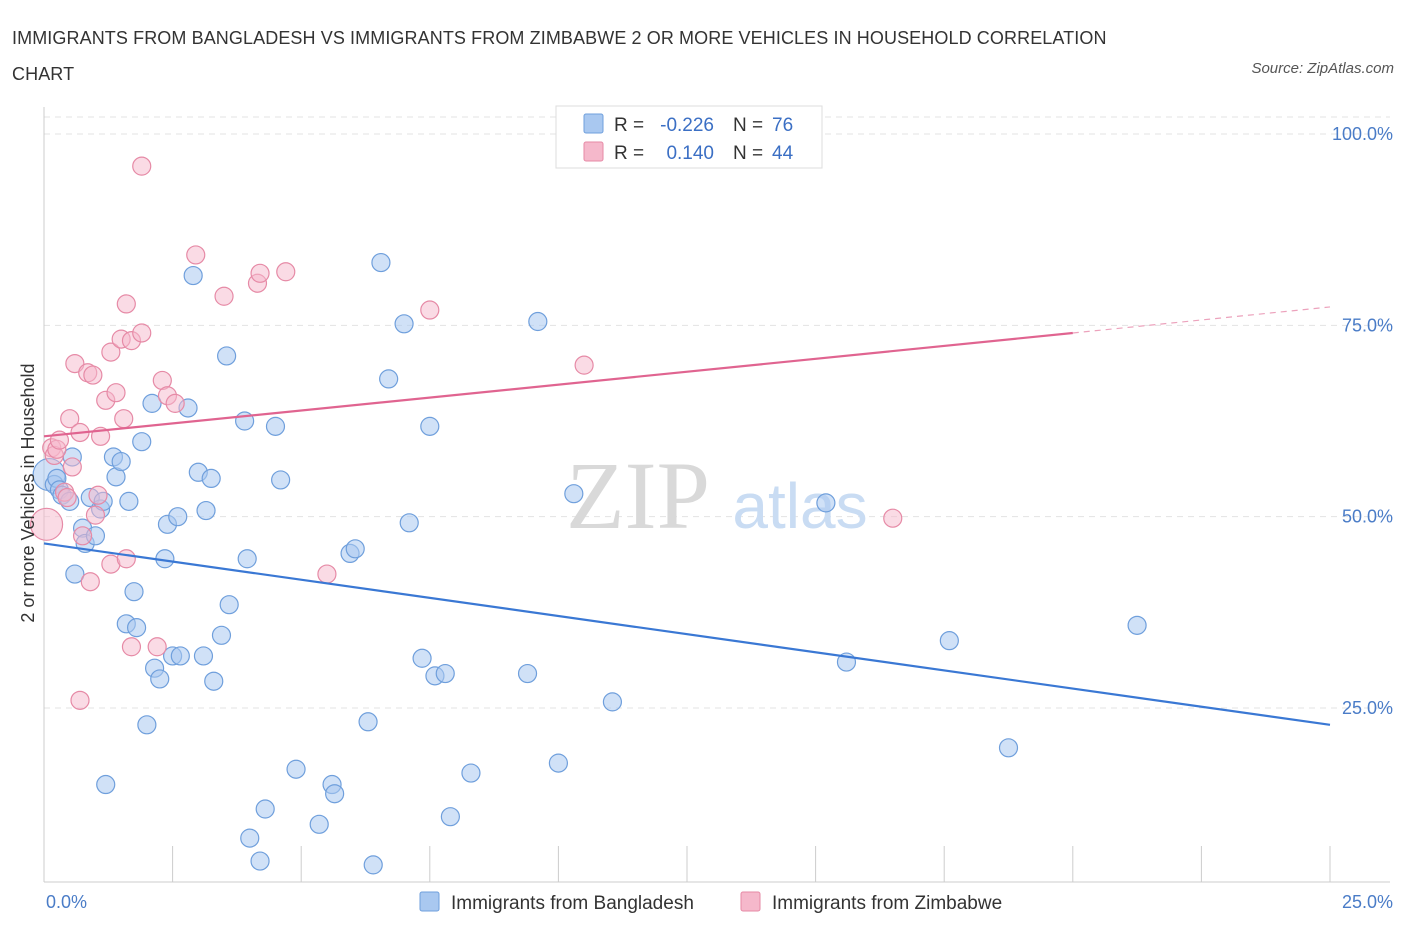  What do you see at coordinates (799, 506) in the screenshot?
I see `watermark-atlas: atlas` at bounding box center [799, 506].